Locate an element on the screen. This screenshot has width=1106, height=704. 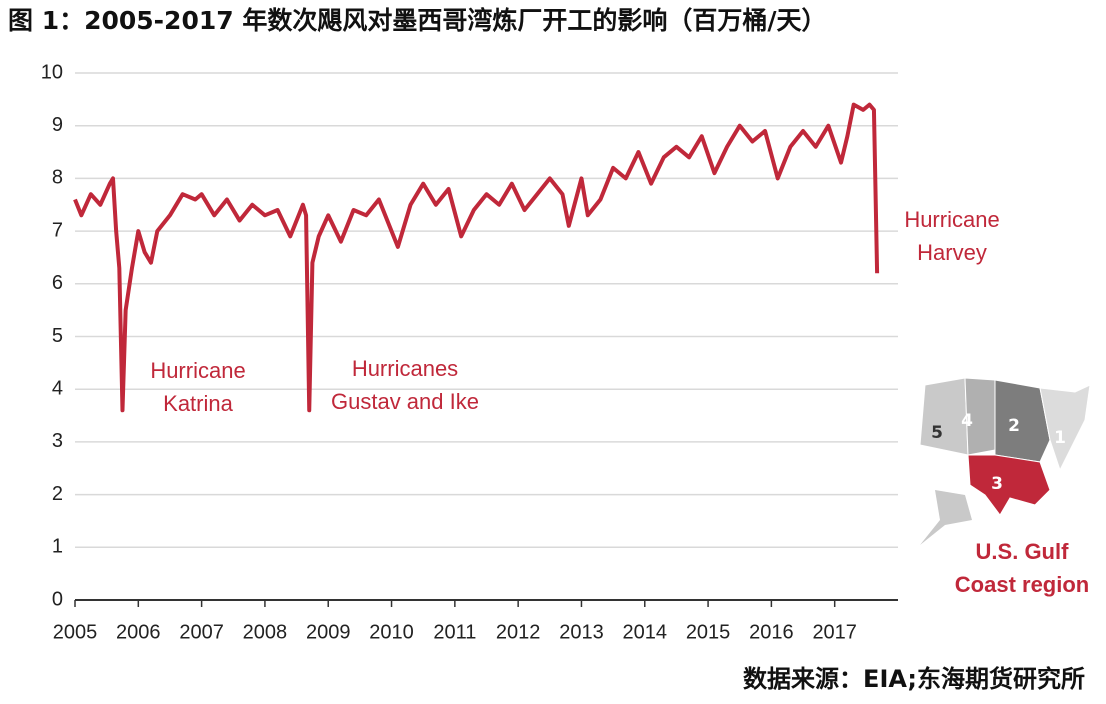
x-tick-label: 2009 is located at coordinates (328, 632).